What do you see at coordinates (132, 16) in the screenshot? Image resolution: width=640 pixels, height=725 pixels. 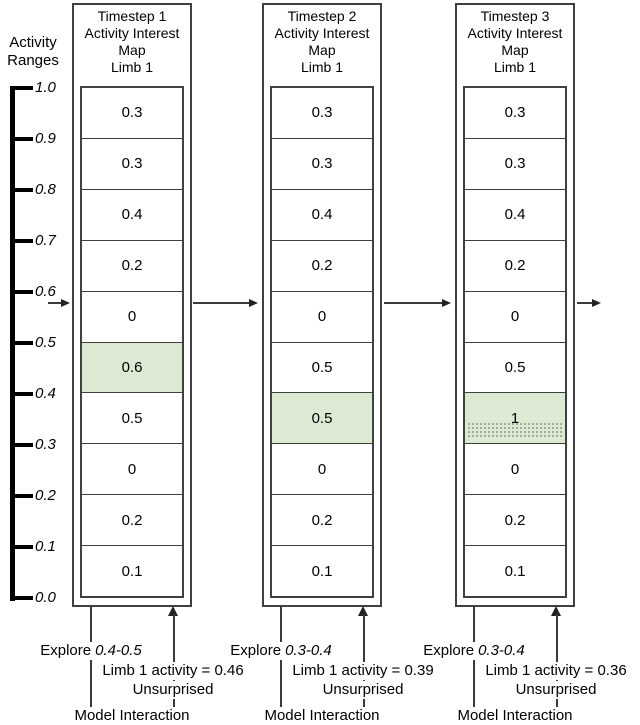 I see `header-timestep: Timestep 1` at bounding box center [132, 16].